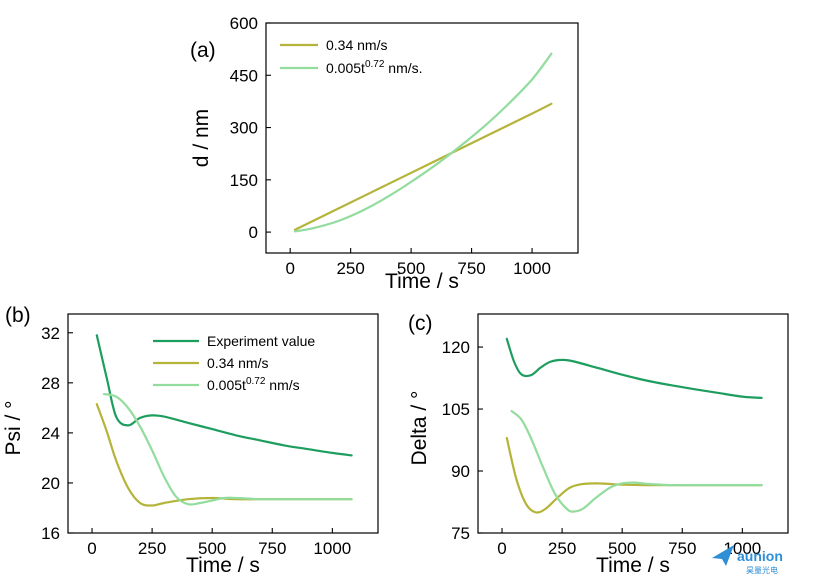 This screenshot has width=816, height=586. I want to click on y-tick-label: 120, so click(456, 347).